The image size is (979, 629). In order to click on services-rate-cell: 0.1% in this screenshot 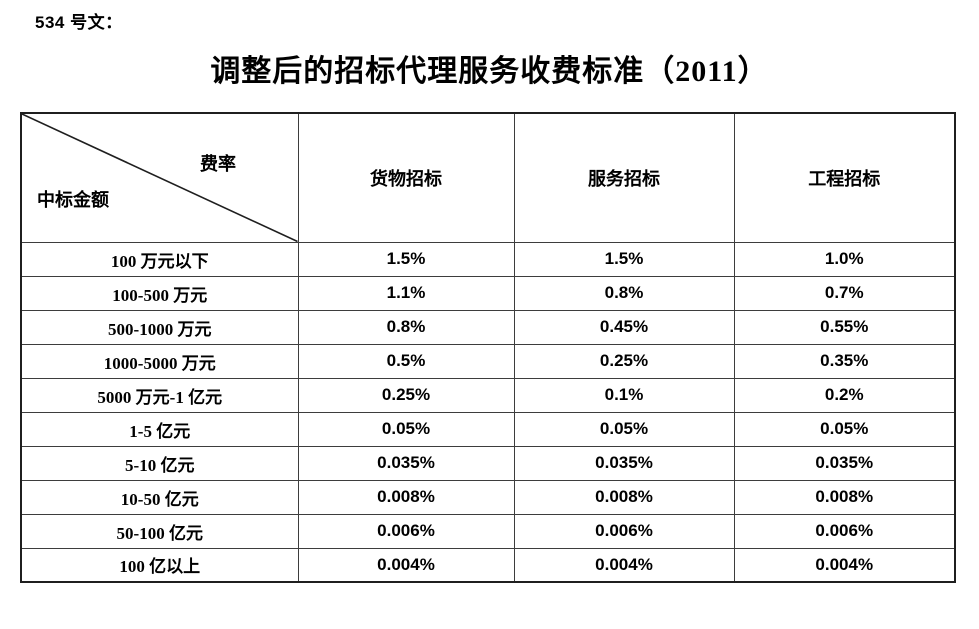, I will do `click(624, 395)`.